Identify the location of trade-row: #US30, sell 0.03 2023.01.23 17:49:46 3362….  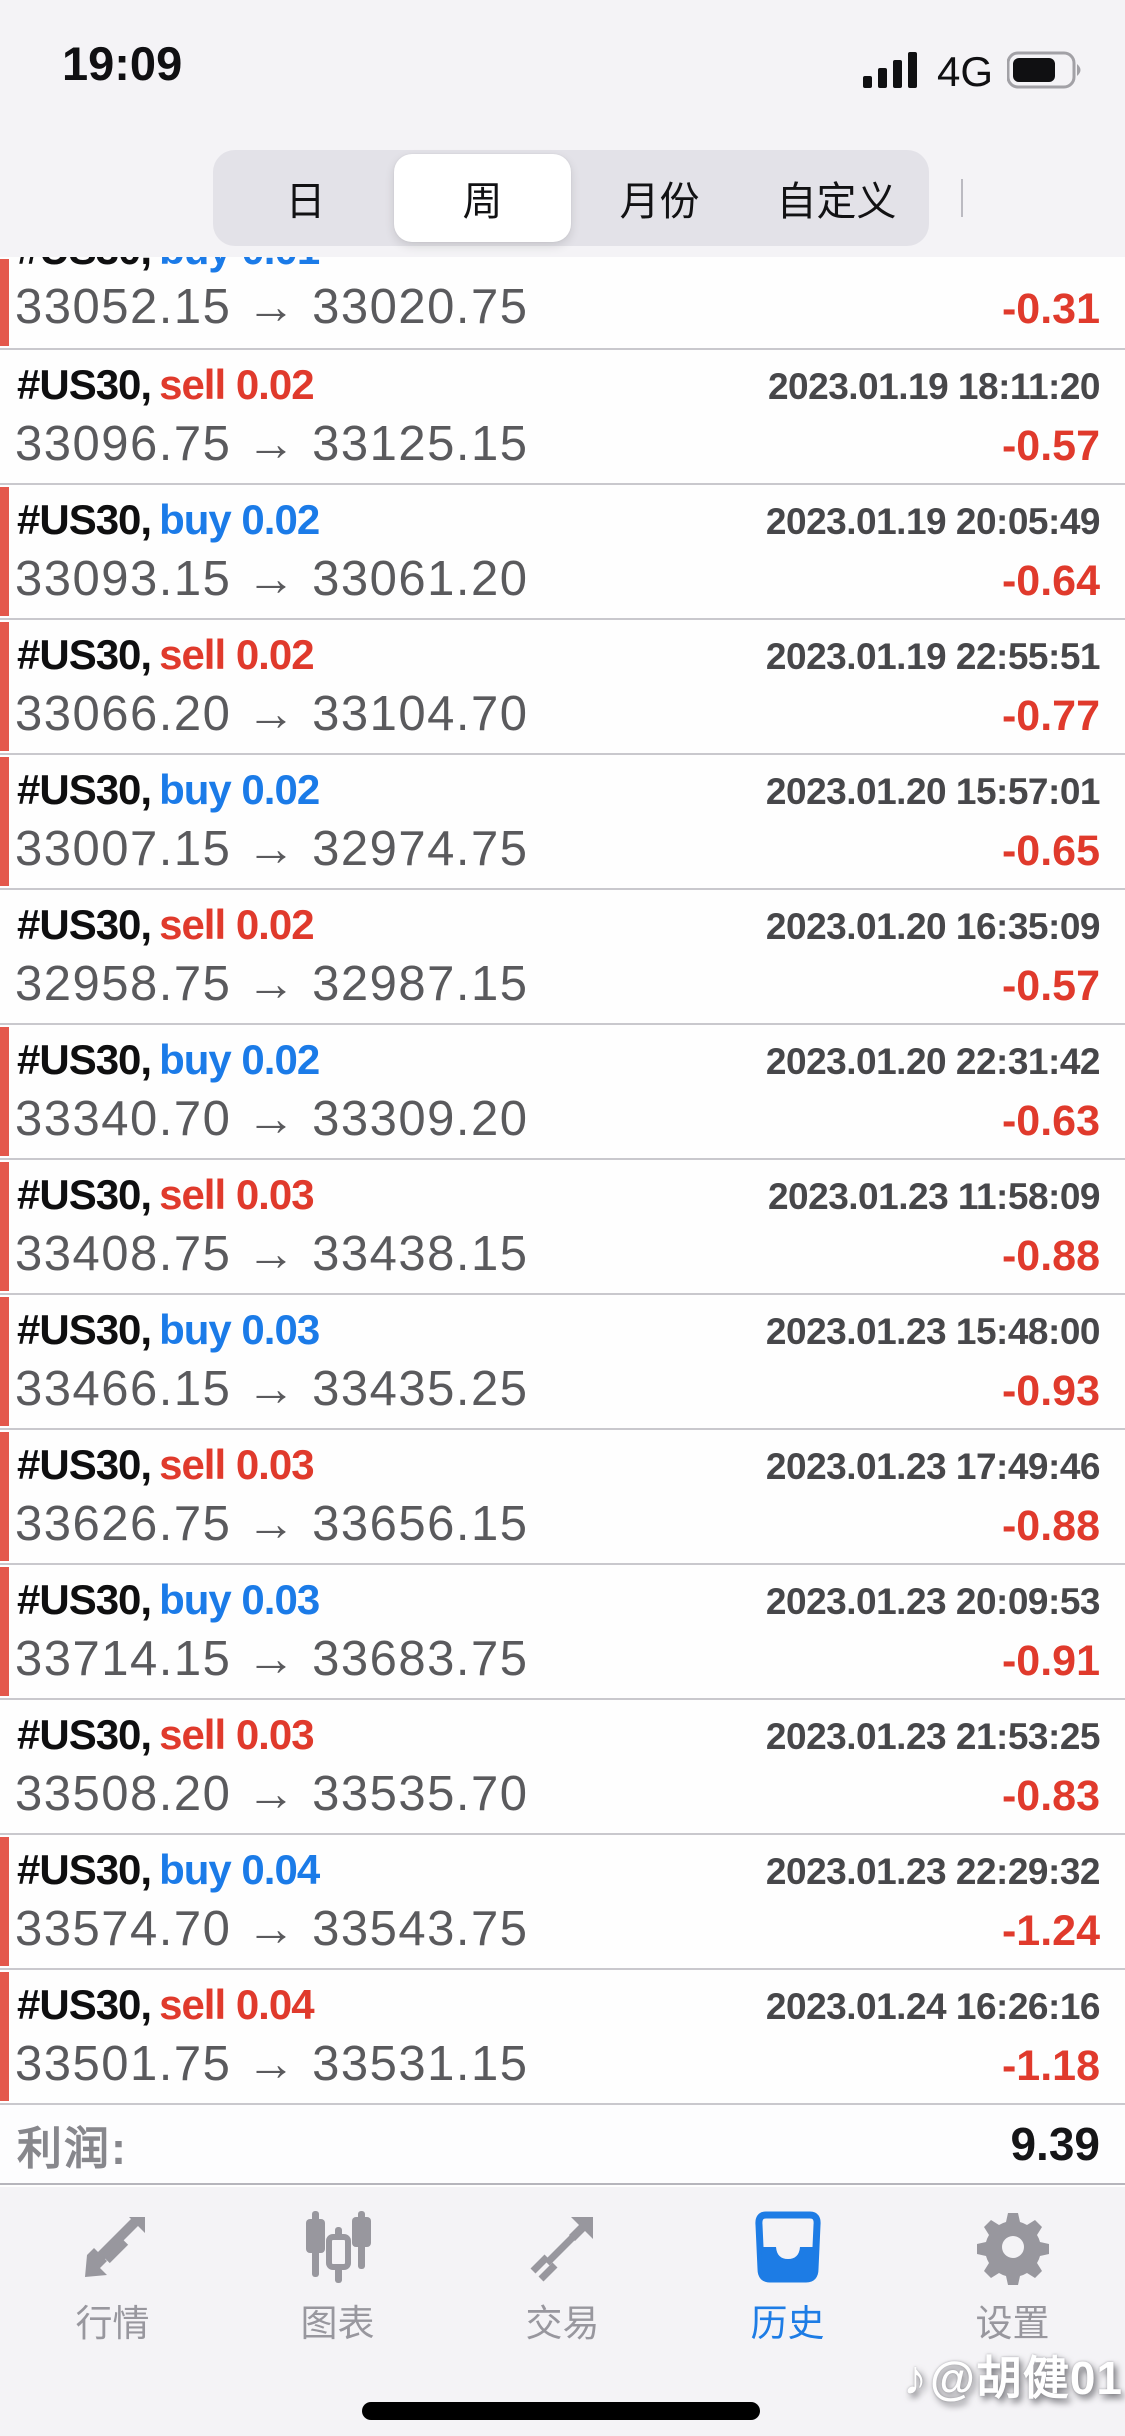
(562, 1497).